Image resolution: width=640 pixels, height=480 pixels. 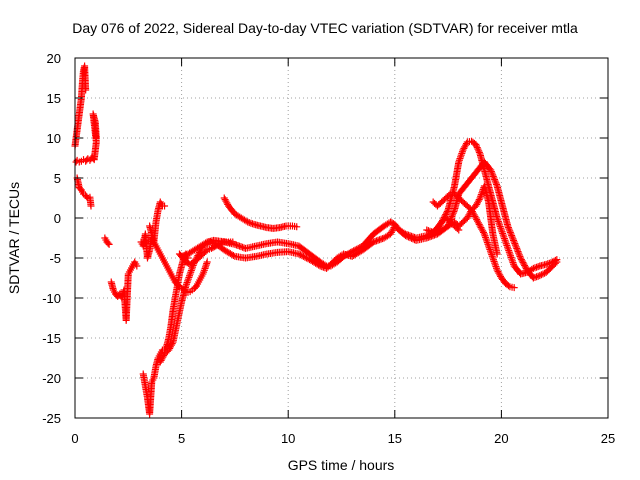 What do you see at coordinates (341, 465) in the screenshot?
I see `x-axis-label: GPS time / hours` at bounding box center [341, 465].